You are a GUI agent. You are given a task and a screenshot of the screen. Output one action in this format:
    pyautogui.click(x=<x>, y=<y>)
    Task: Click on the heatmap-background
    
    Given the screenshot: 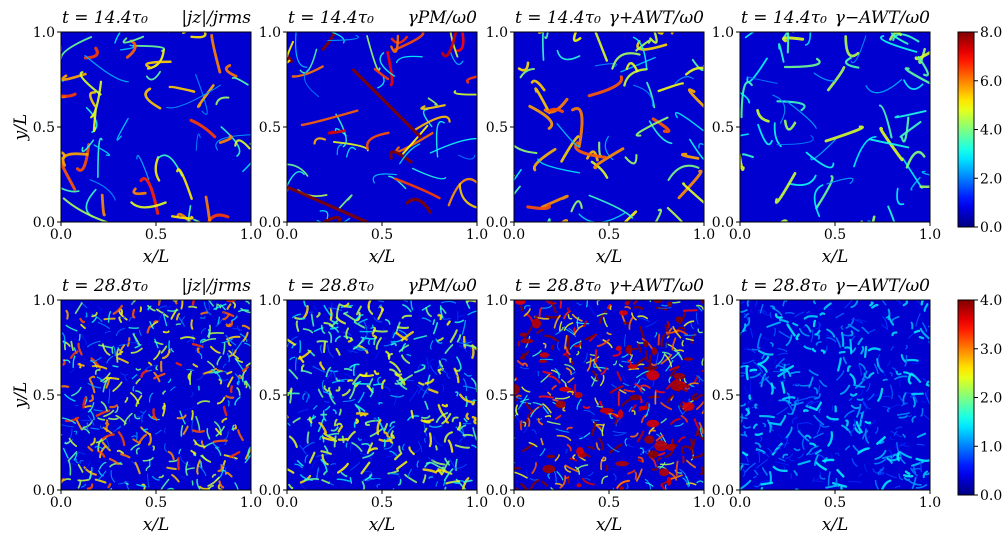 What is the action you would take?
    pyautogui.click(x=156, y=395)
    